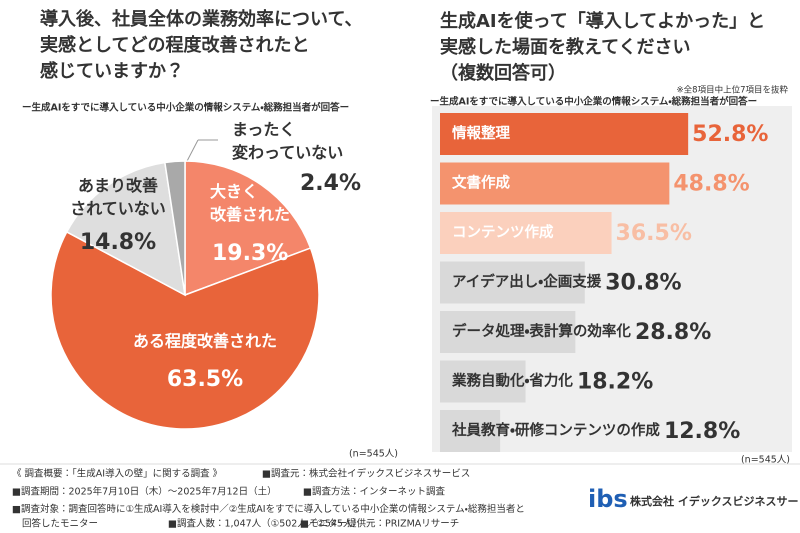 Image resolution: width=800 pixels, height=533 pixels. I want to click on pie-subtitle: ー生成AIをすでに導入している中小企業の情報システム・総務担当者が回答ー, so click(185, 108).